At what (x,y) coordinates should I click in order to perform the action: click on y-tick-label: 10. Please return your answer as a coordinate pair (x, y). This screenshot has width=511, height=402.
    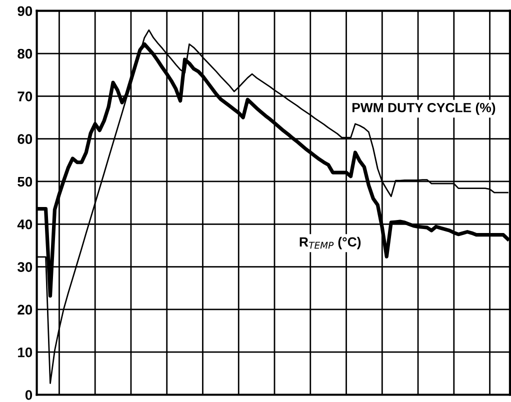
    Looking at the image, I should click on (25, 352).